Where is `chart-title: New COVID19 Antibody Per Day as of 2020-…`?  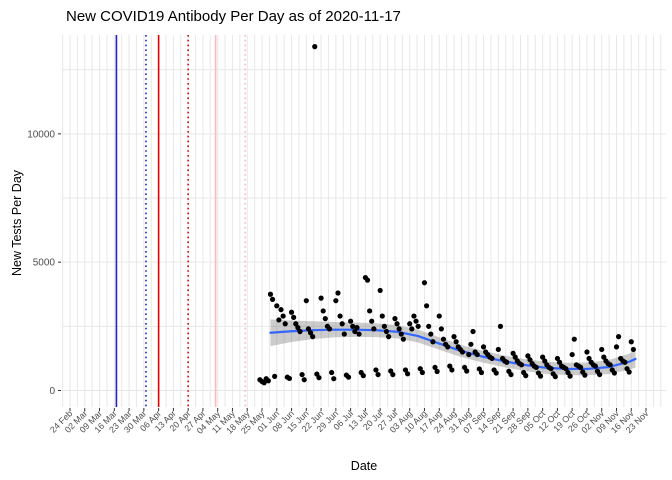 chart-title: New COVID19 Antibody Per Day as of 2020-… is located at coordinates (233, 16).